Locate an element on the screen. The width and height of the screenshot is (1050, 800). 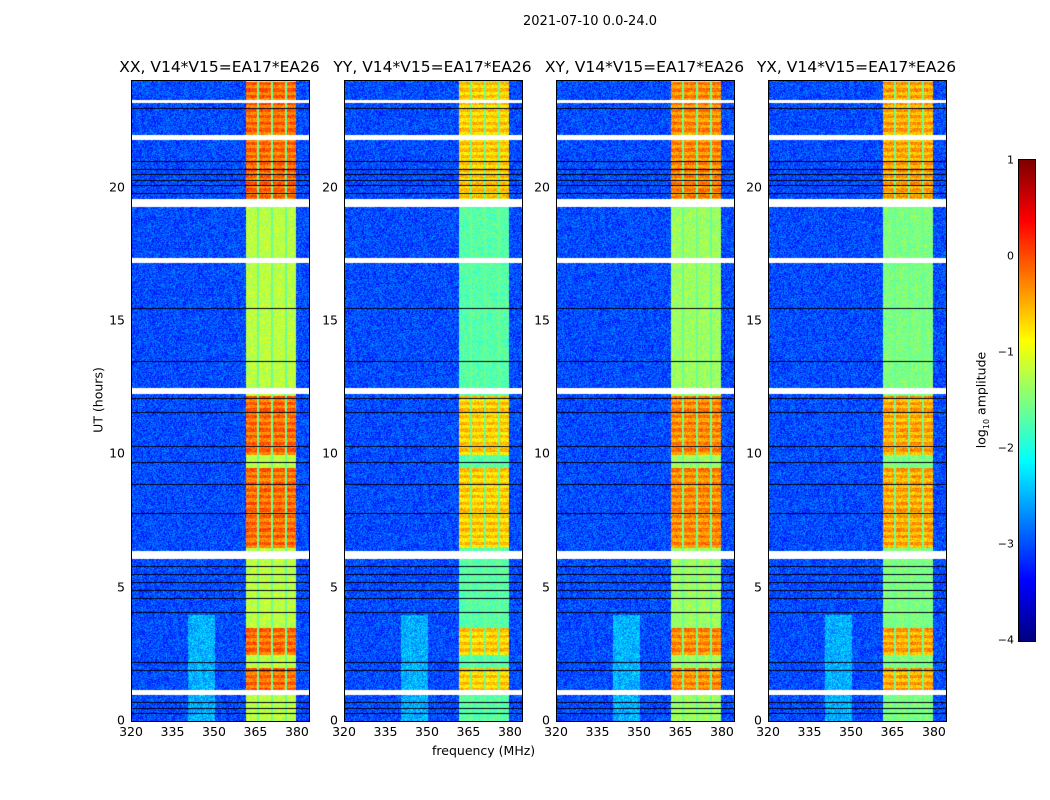
x-axis-label: frequency (MHz) is located at coordinates (484, 750).